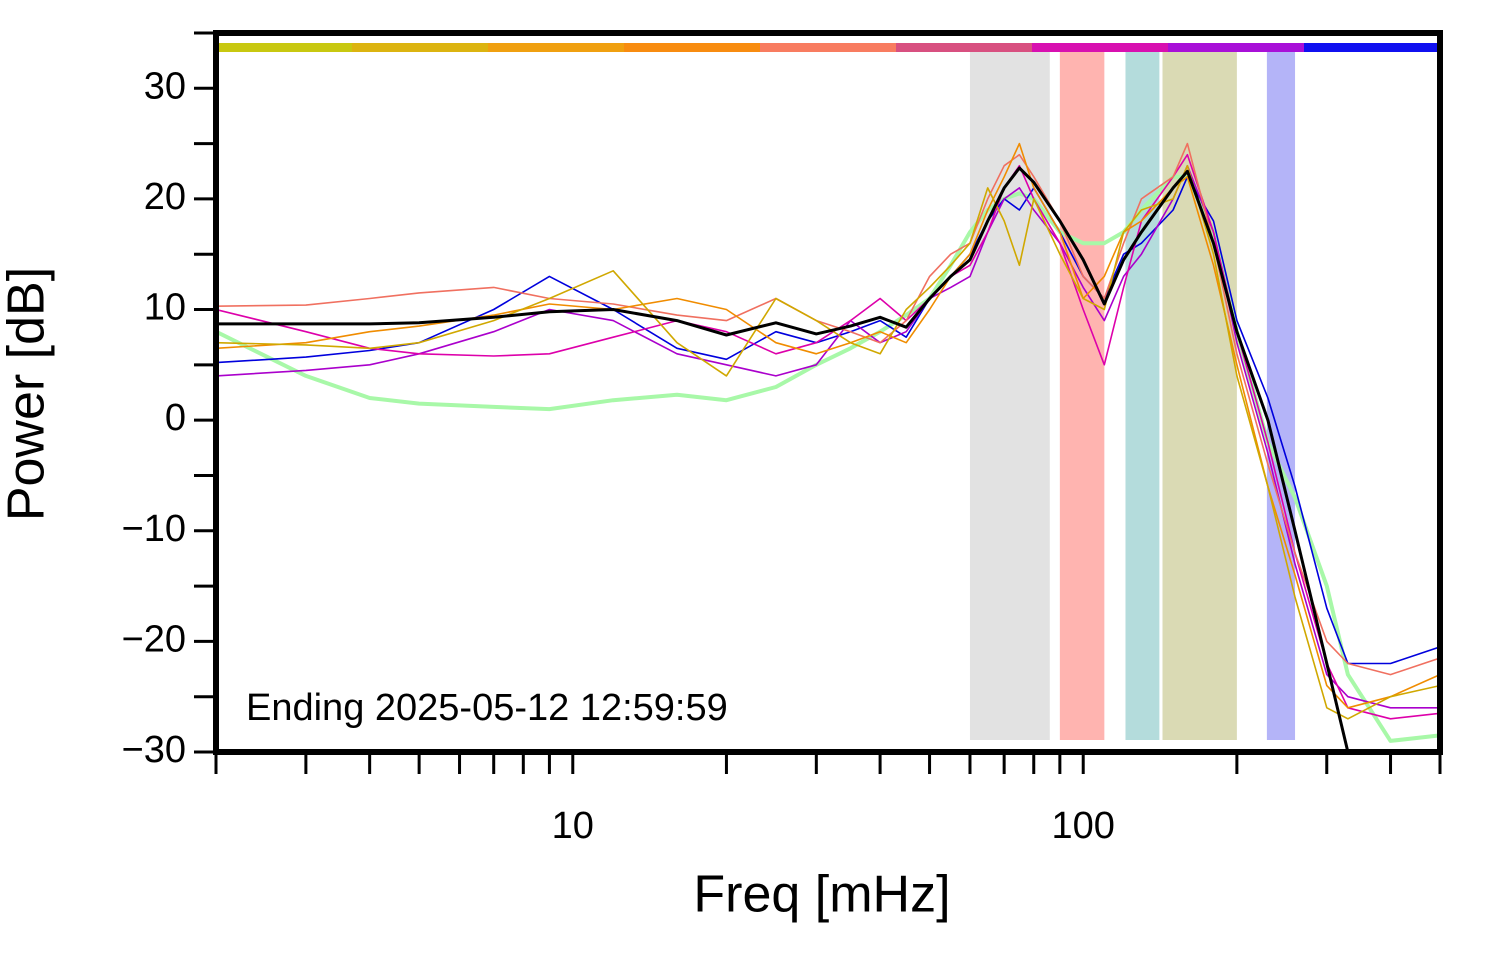 Image resolution: width=1494 pixels, height=957 pixels. Describe the element at coordinates (165, 86) in the screenshot. I see `y-tick-label: 30` at that location.